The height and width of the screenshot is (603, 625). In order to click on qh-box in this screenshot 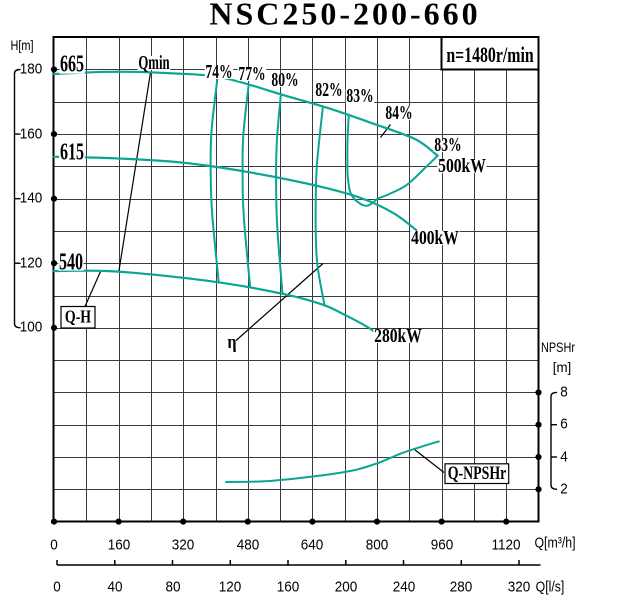, I will do `click(78, 317)`.